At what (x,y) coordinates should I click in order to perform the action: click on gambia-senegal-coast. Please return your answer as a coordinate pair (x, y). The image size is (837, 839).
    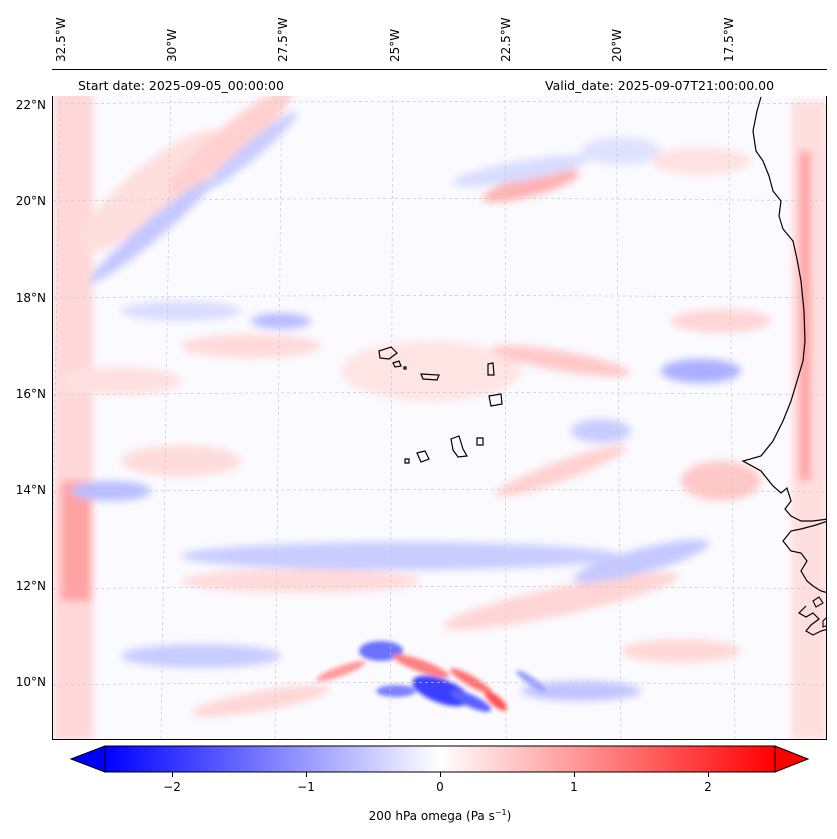
    Looking at the image, I should click on (804, 557).